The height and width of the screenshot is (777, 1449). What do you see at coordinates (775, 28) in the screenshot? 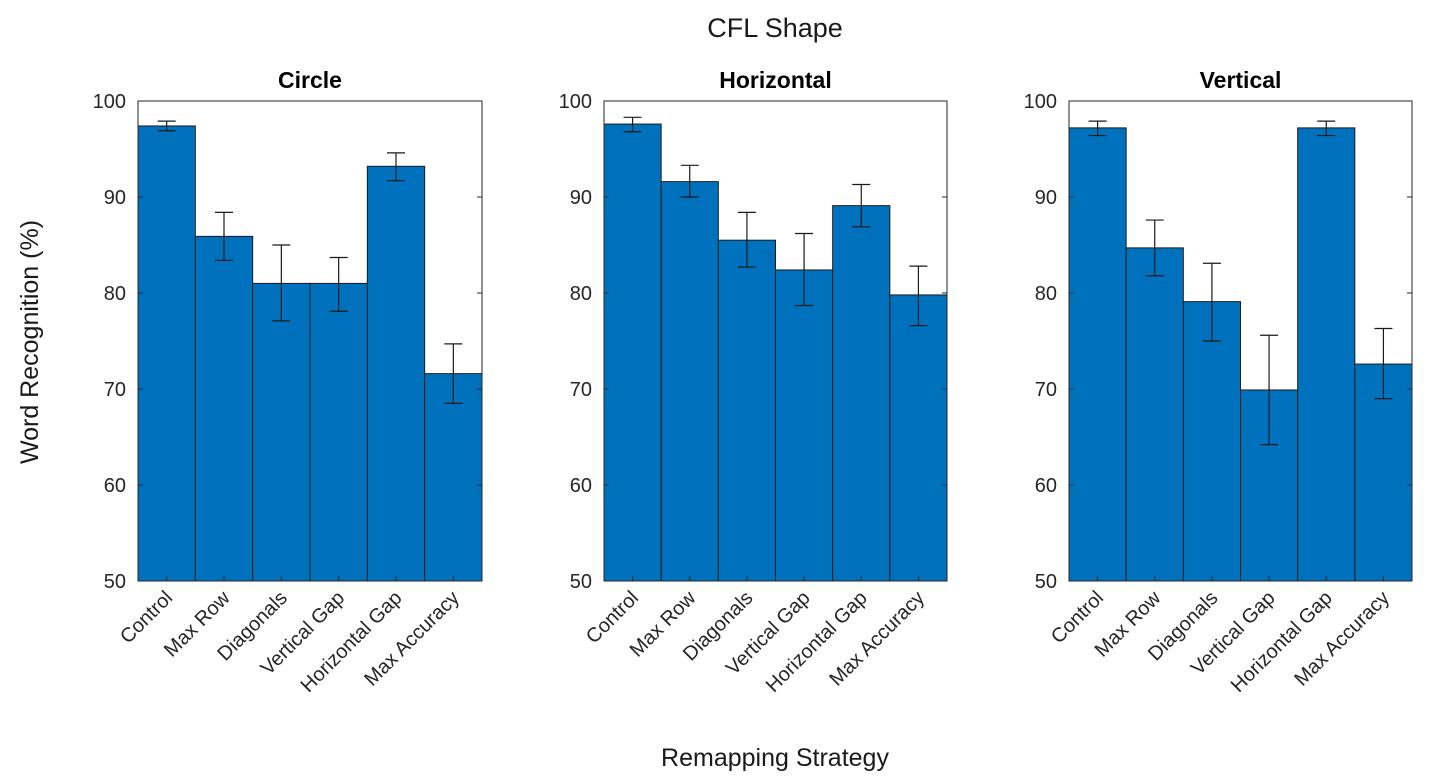
I see `figure-title: CFL Shape` at bounding box center [775, 28].